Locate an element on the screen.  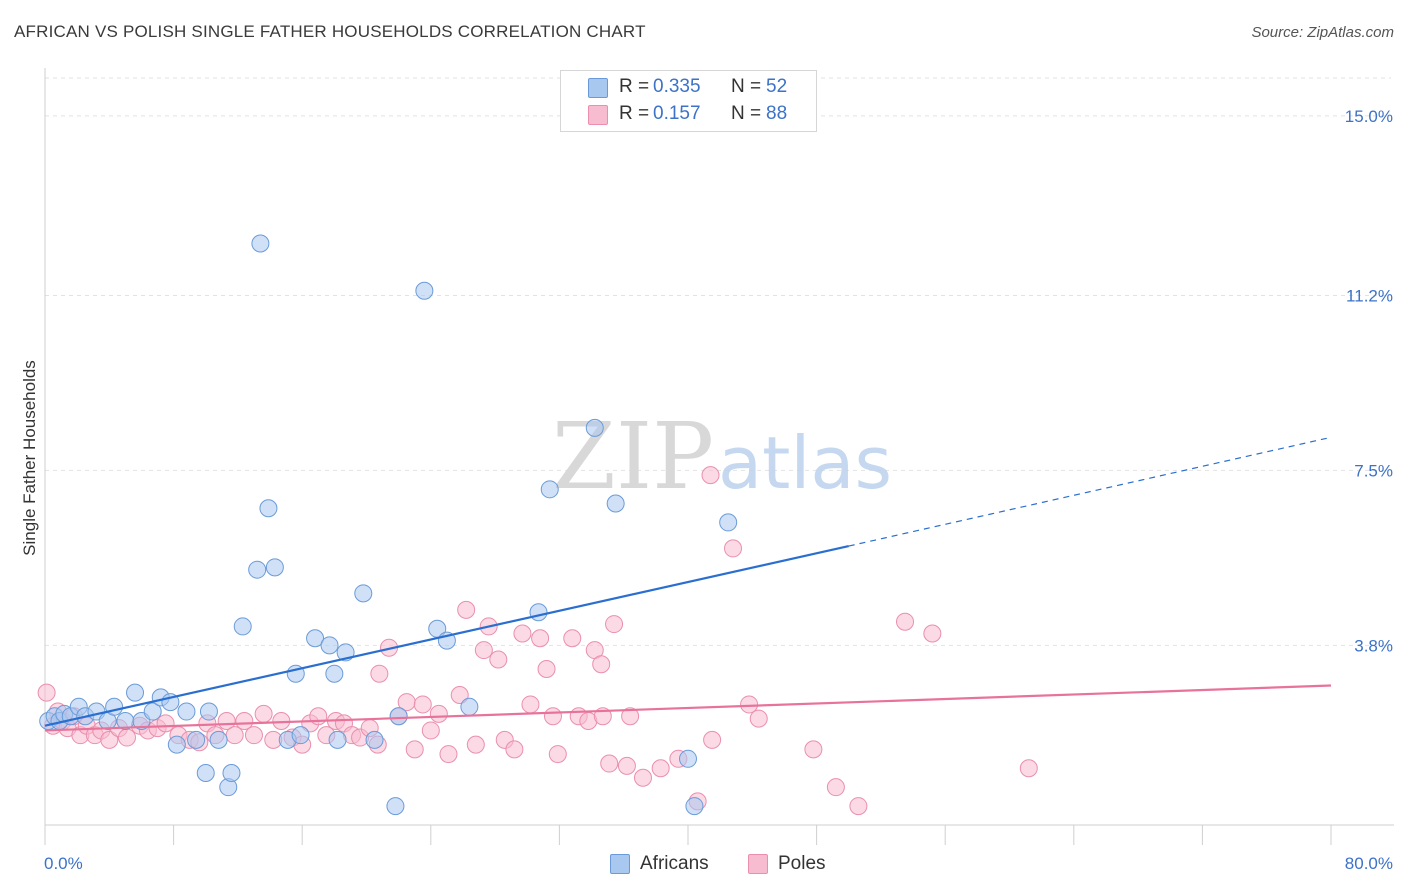
poles-trend-line is located at coordinates (688, 708).